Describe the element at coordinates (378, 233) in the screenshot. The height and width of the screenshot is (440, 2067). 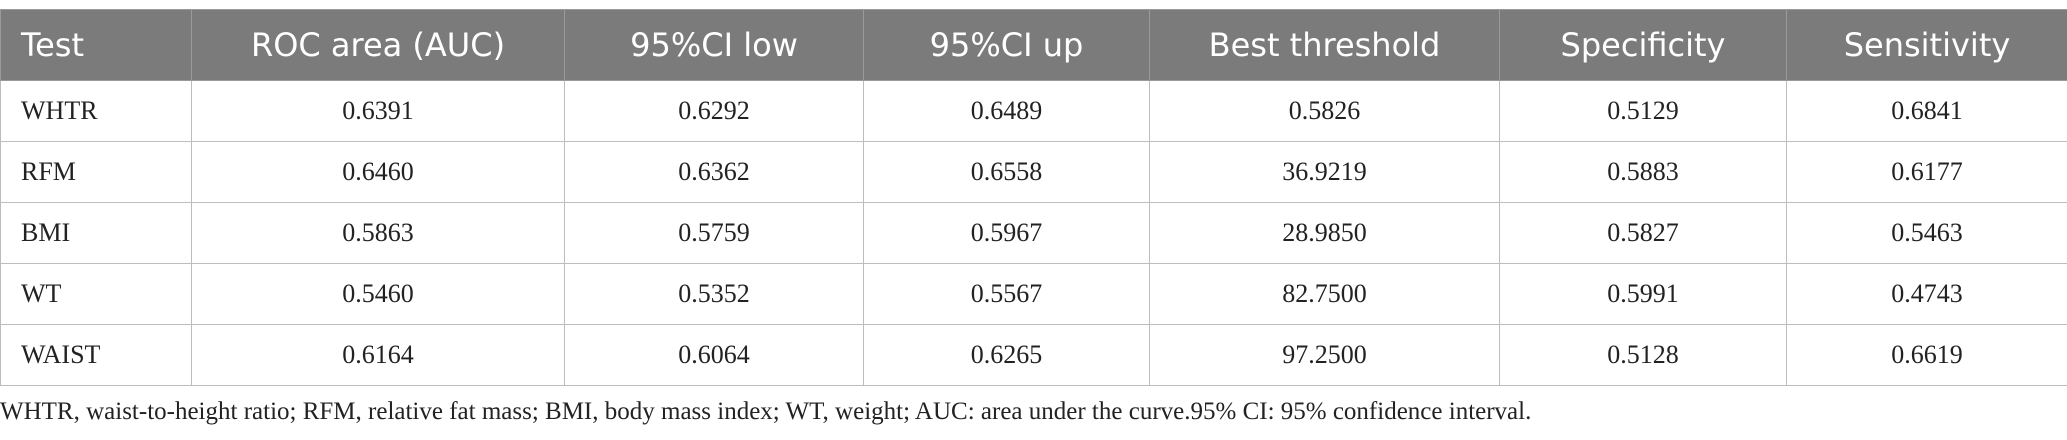
I see `table-cell: 0.5863` at that location.